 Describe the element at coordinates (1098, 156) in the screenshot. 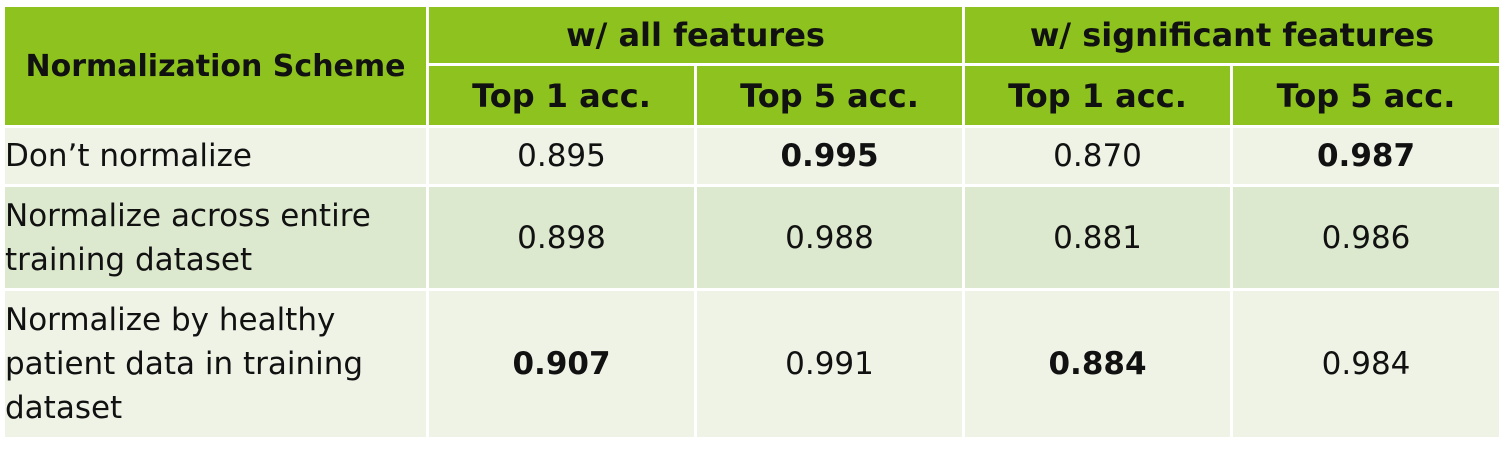

I see `cell-sig-top1: 0.870` at that location.